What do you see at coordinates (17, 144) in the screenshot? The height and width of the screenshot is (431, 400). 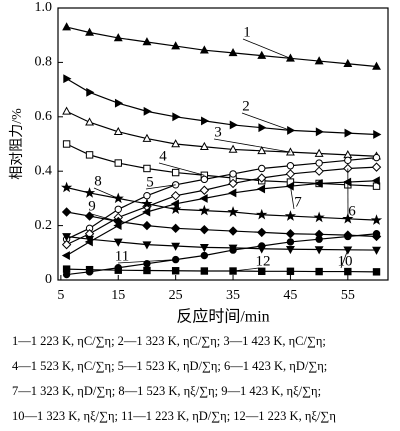 I see `y-axis-label: 相对阻力/%` at bounding box center [17, 144].